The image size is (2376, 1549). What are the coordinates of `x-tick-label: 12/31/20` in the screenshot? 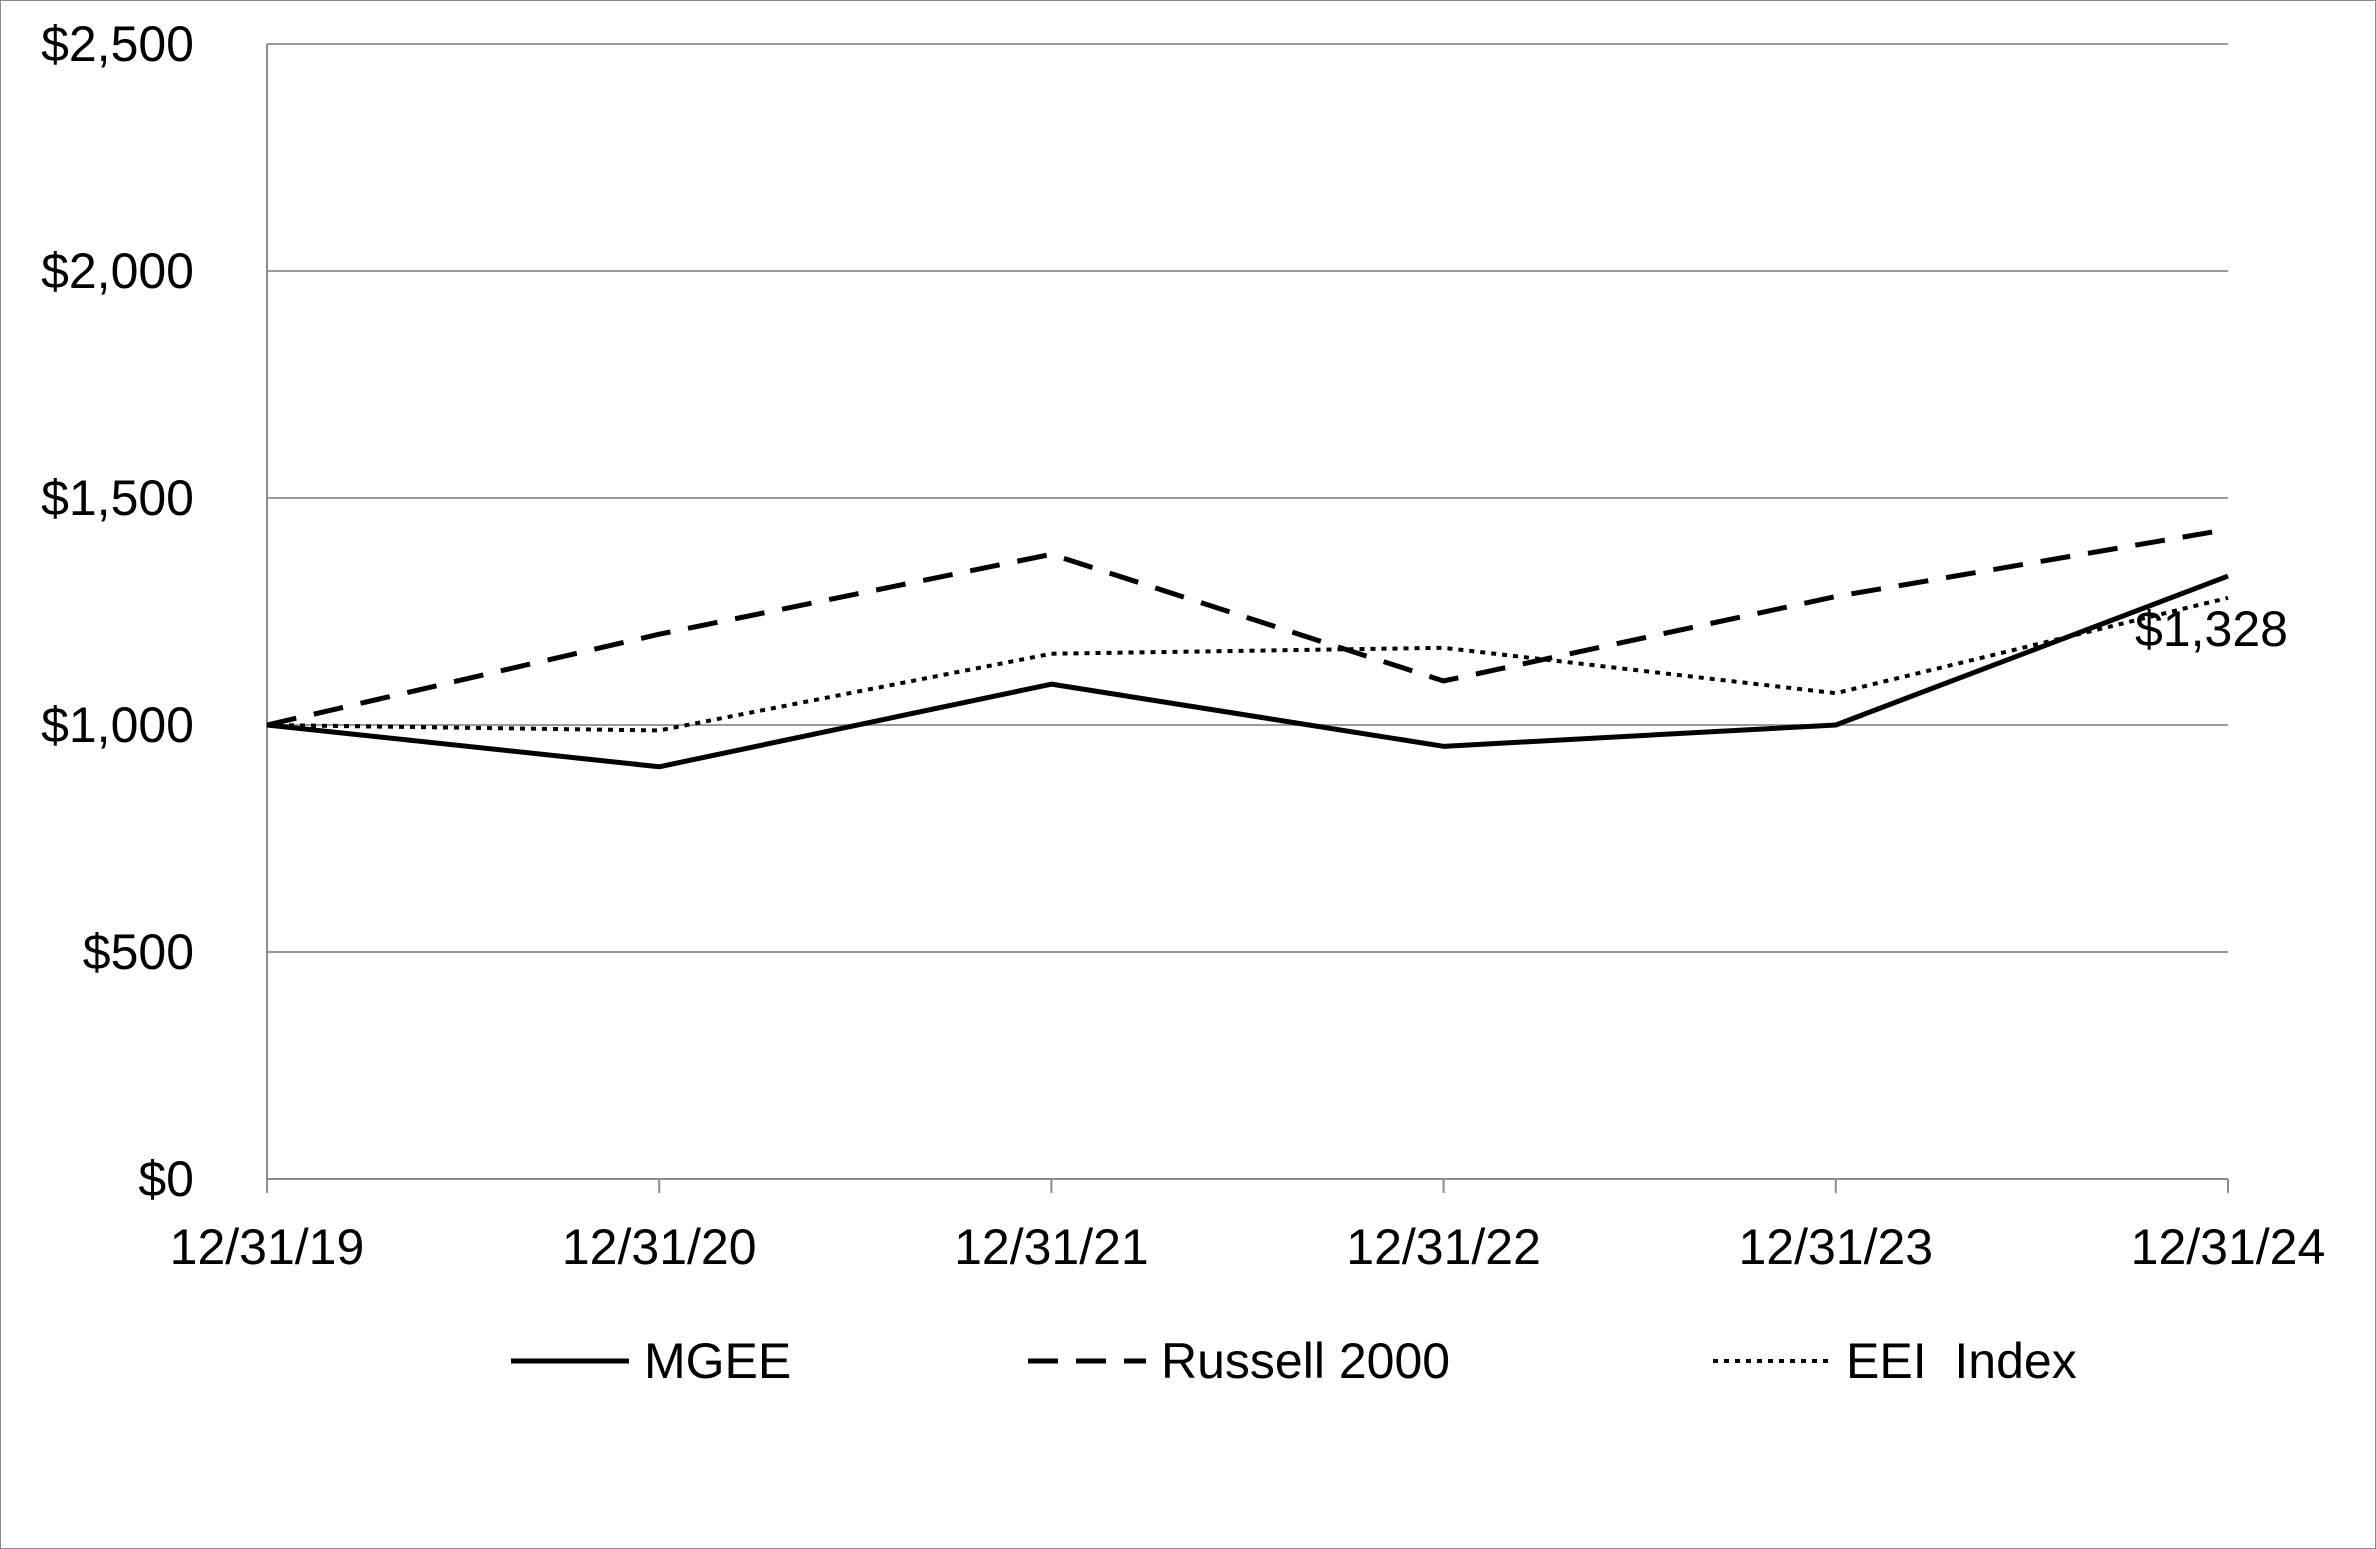 It's located at (659, 1247).